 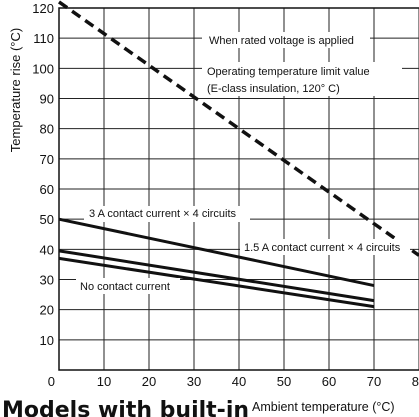 I want to click on y-tick-label: 70, so click(x=47, y=159).